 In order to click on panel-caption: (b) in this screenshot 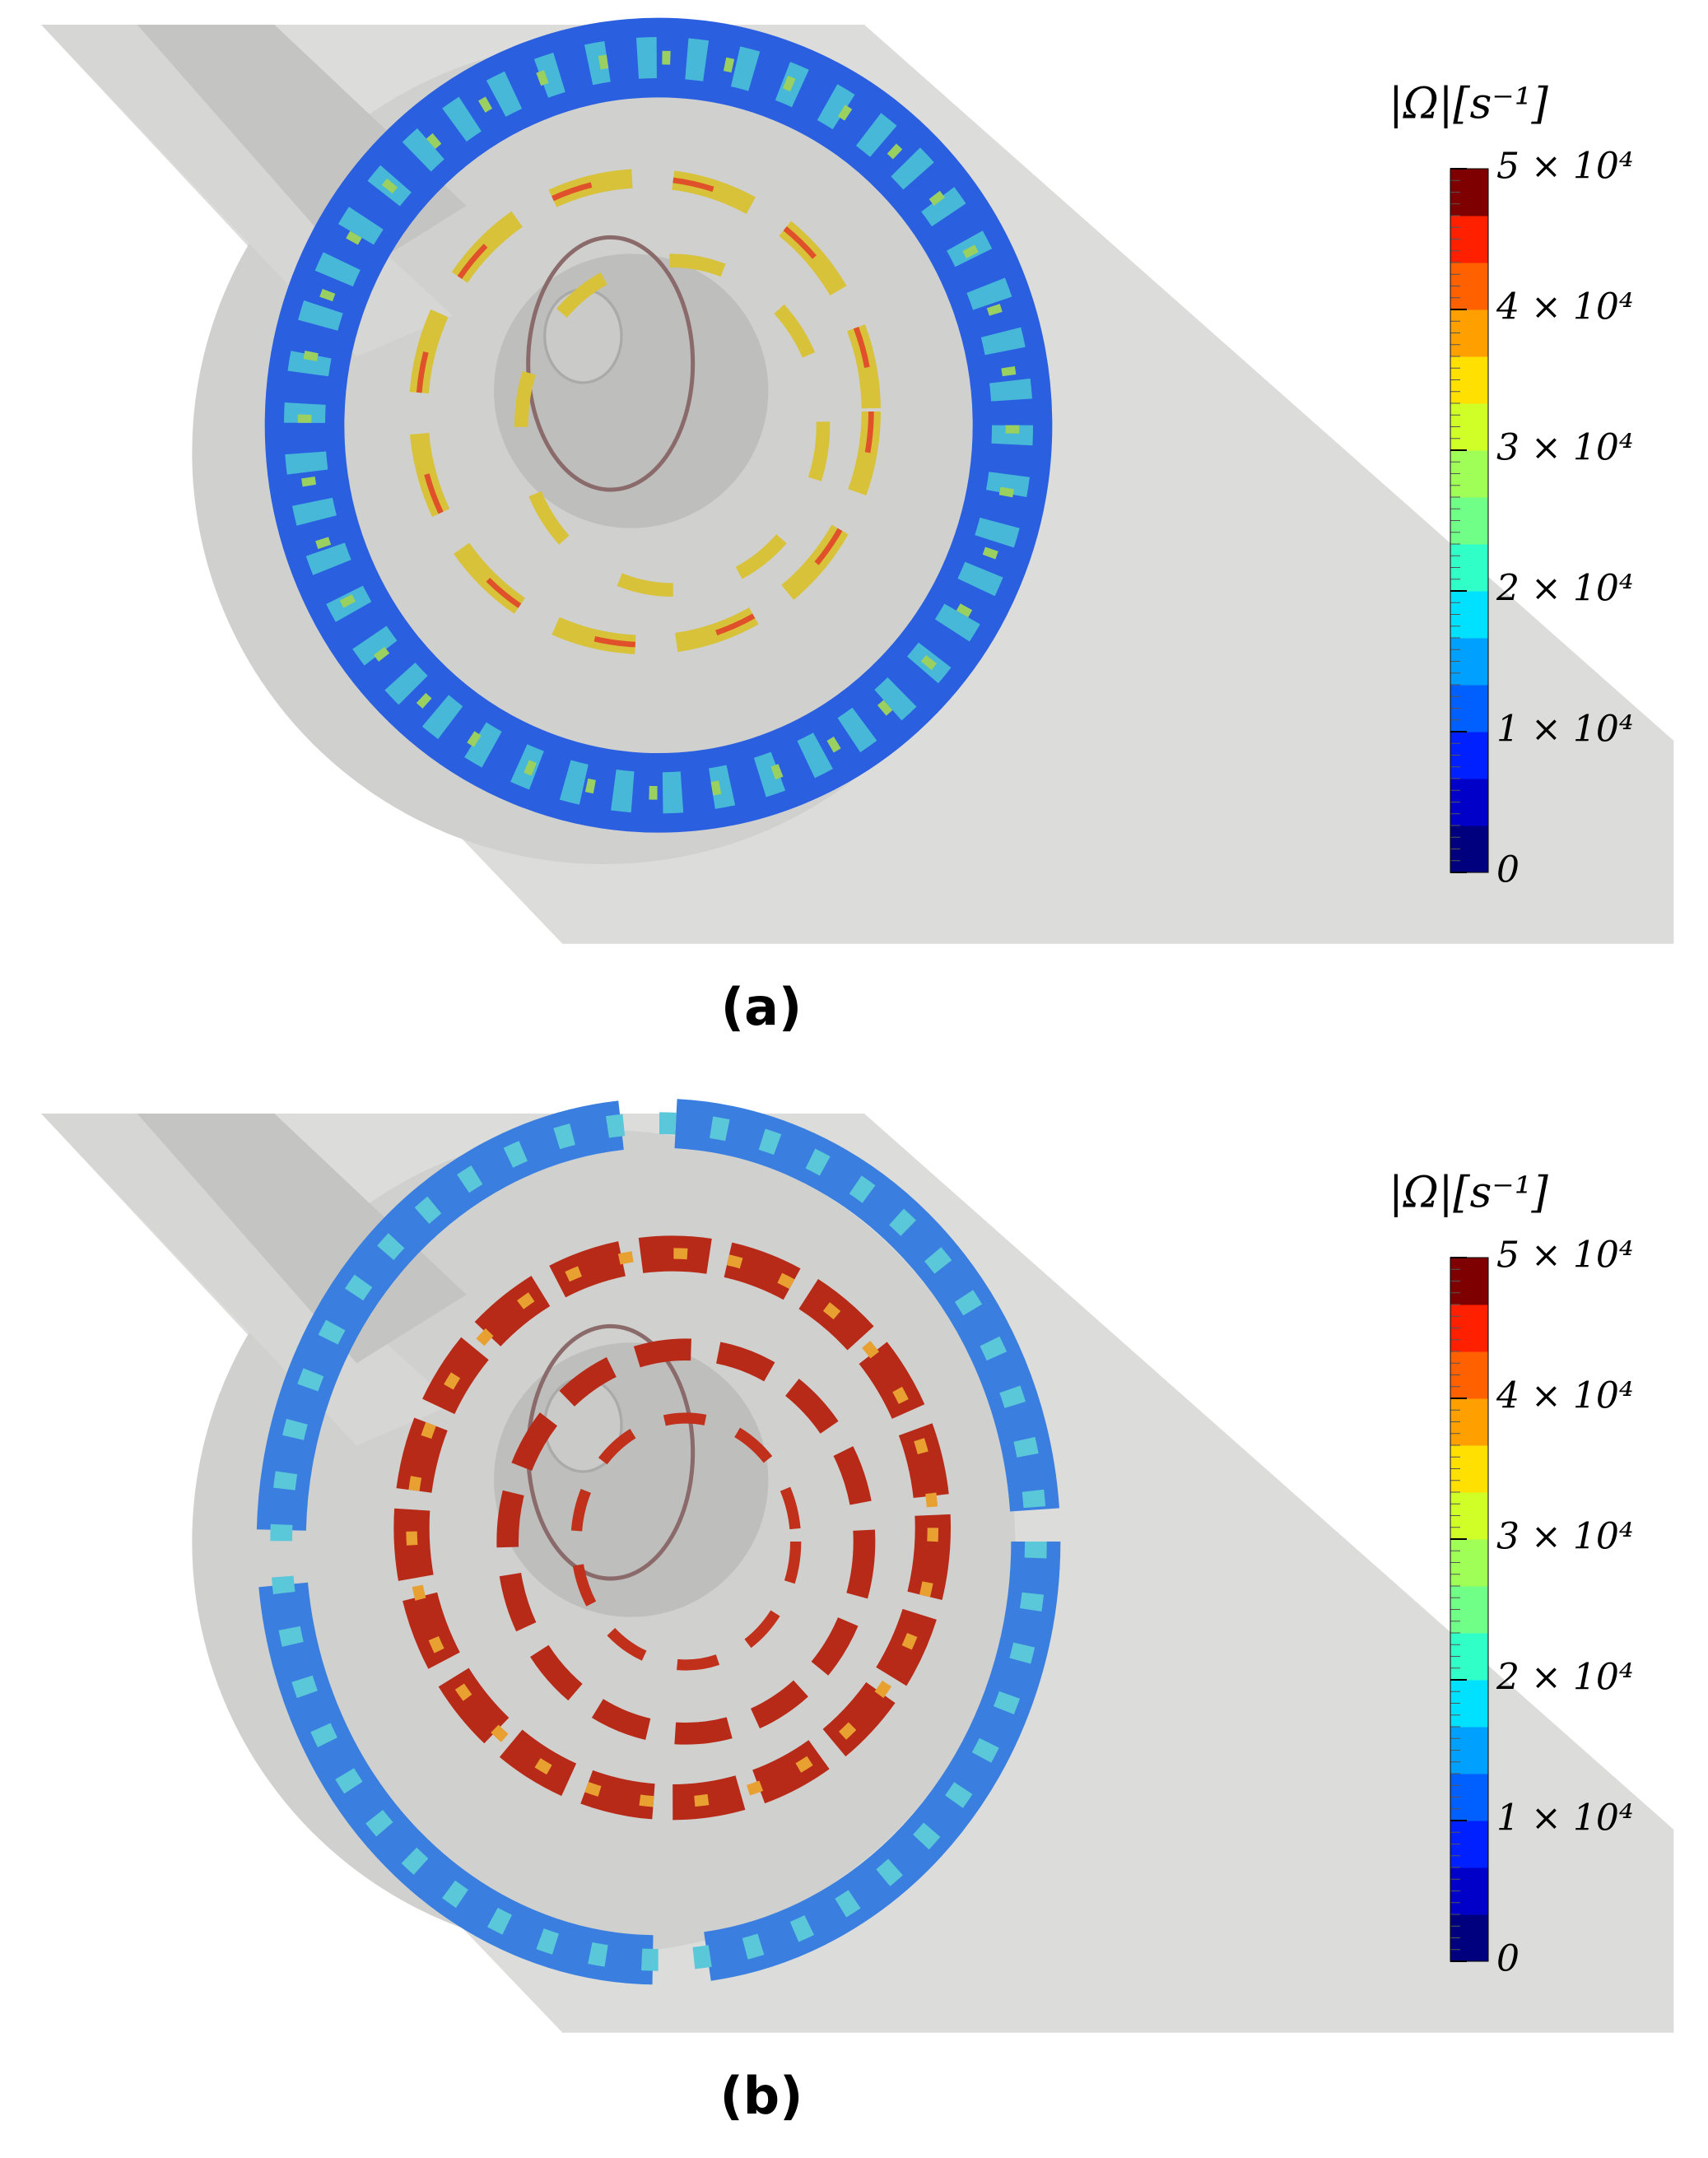, I will do `click(761, 2096)`.